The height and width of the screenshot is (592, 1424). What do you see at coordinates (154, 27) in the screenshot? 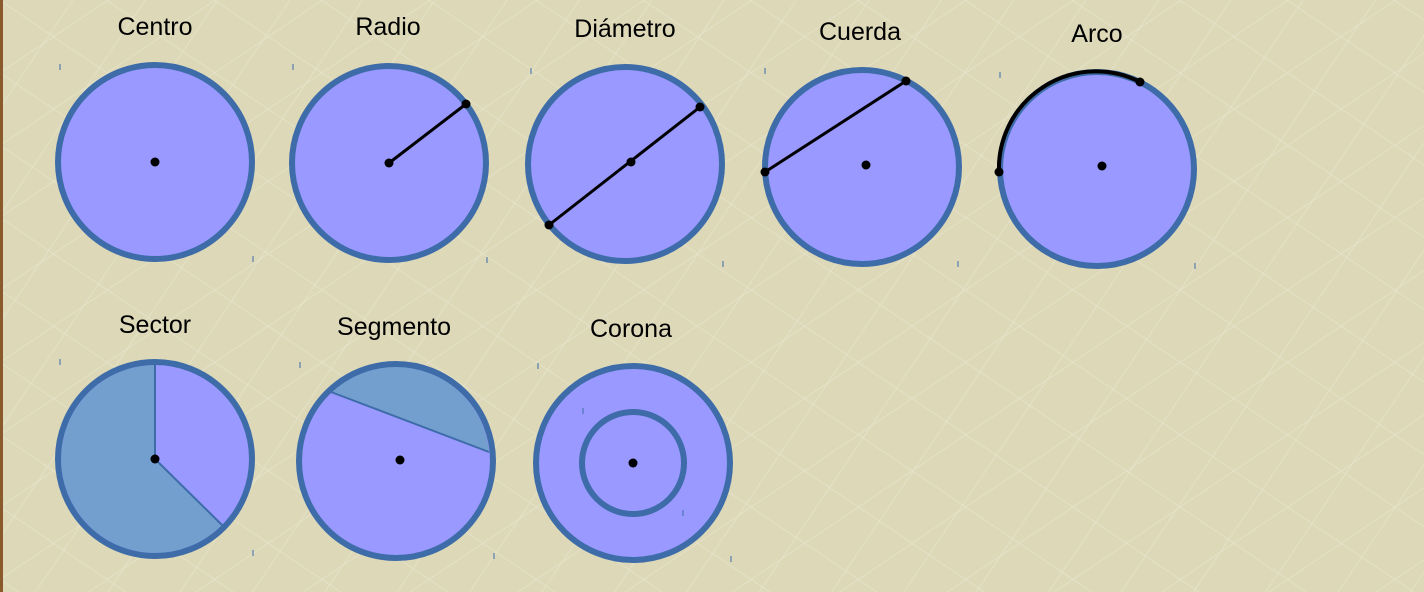
I see `centro-label: Centro` at bounding box center [154, 27].